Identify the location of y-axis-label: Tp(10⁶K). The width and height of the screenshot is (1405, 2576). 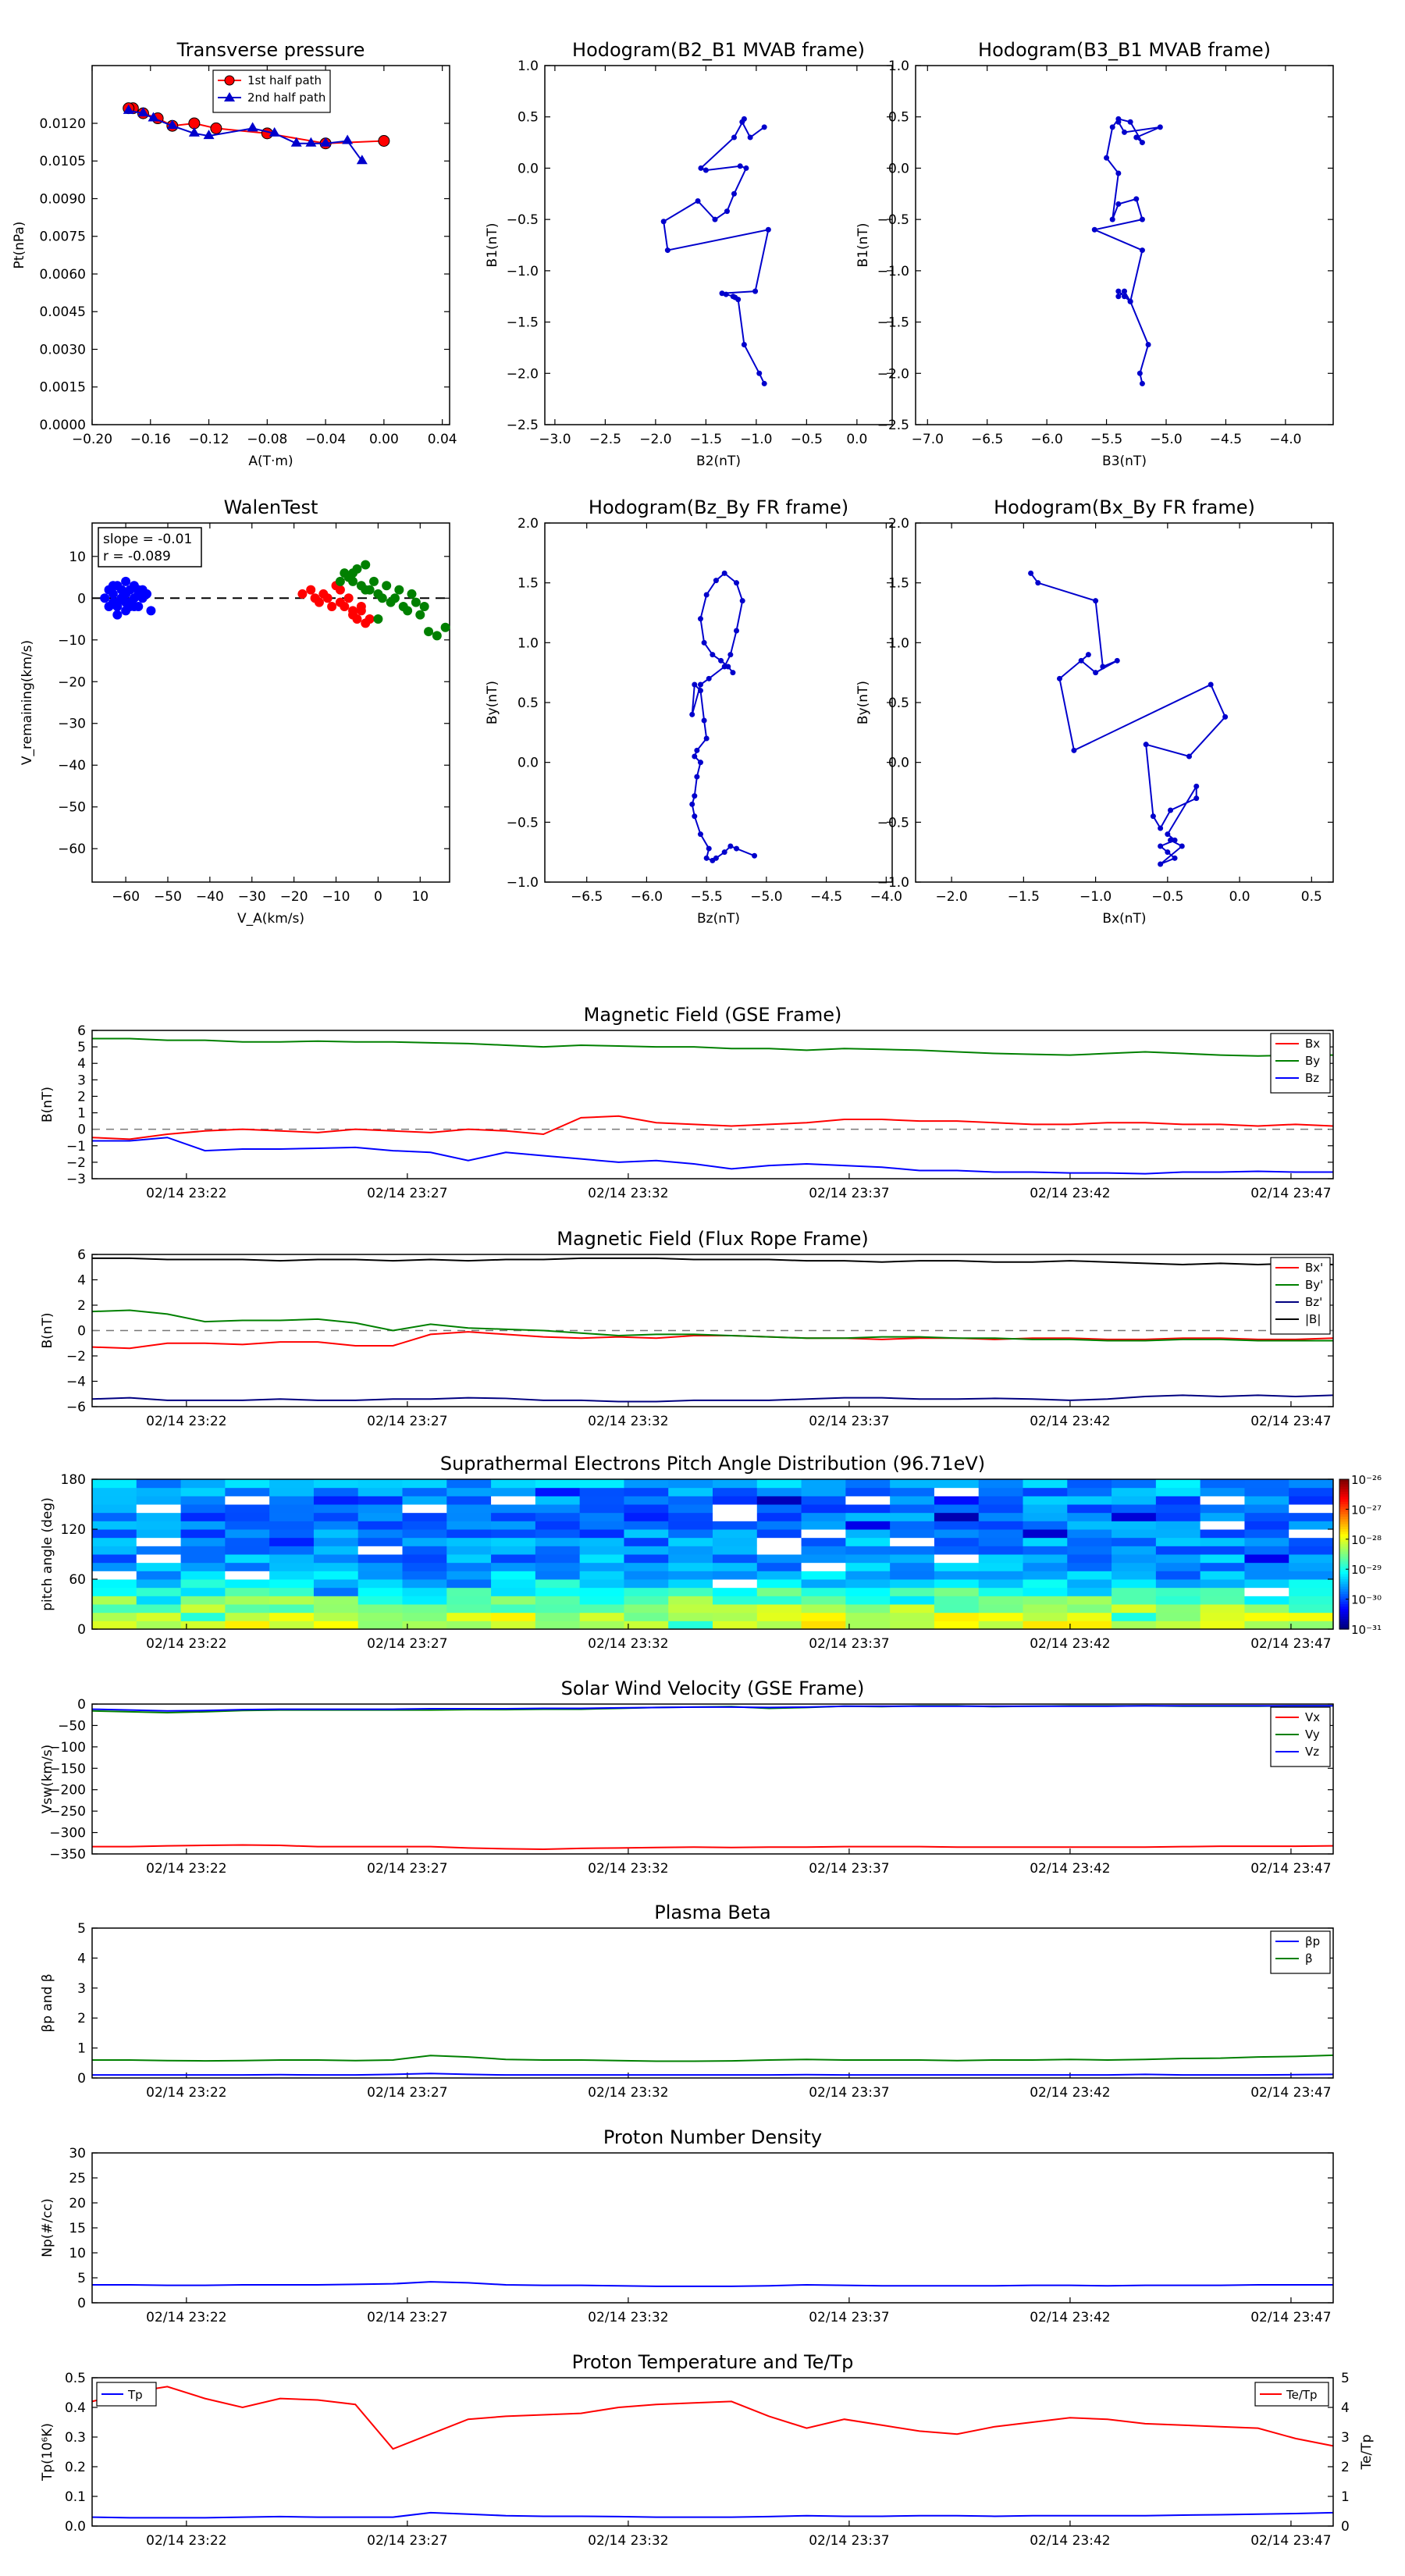
(47, 2452).